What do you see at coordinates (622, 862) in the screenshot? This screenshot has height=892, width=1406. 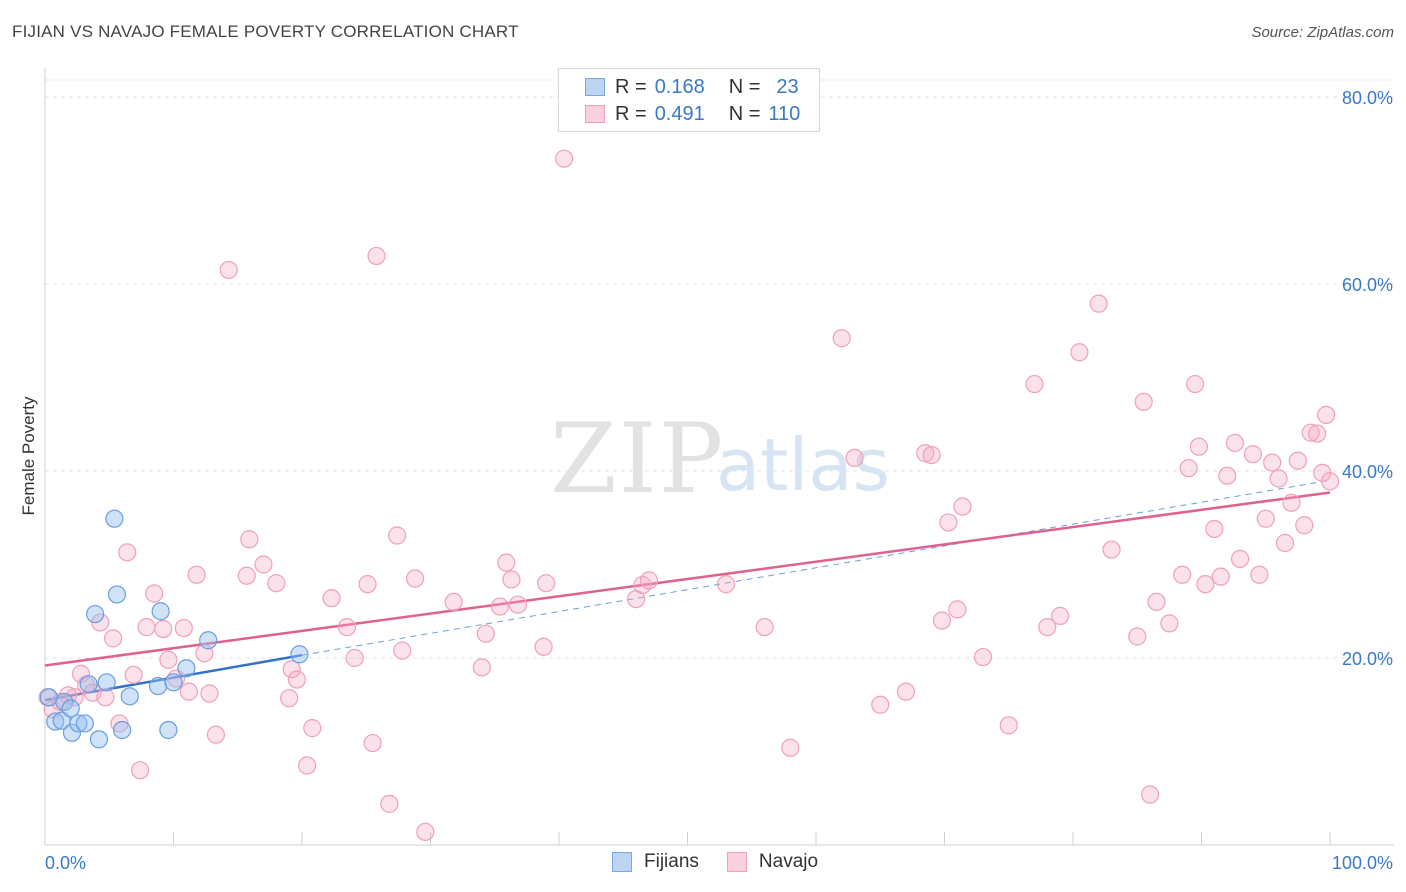 I see `fijians-legend-swatch` at bounding box center [622, 862].